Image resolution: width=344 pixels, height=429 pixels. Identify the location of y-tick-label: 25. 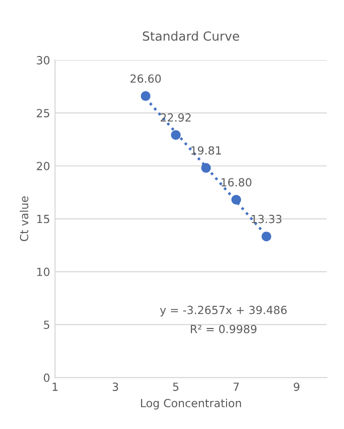
(43, 113).